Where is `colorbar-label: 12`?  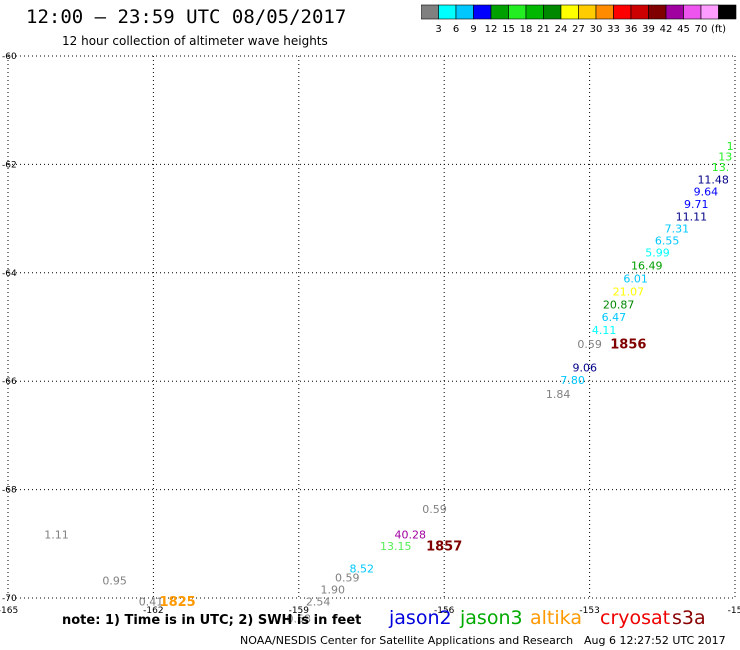 colorbar-label: 12 is located at coordinates (491, 29).